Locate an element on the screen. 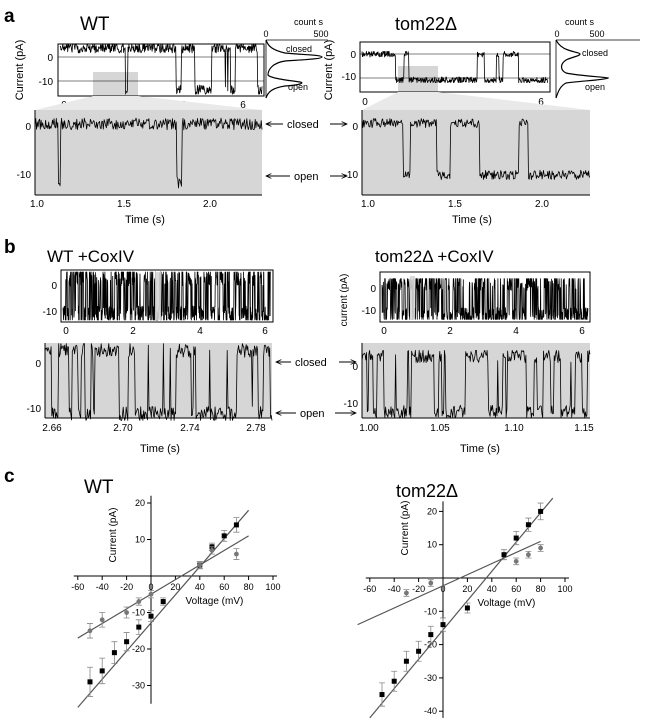 The image size is (654, 720). panel-a-tom22-top-ytick: 0 is located at coordinates (353, 55).